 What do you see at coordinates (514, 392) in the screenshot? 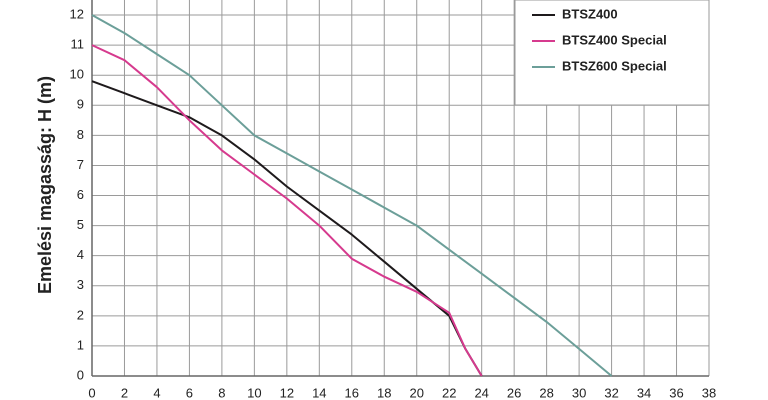
I see `x-tick-label: 26` at bounding box center [514, 392].